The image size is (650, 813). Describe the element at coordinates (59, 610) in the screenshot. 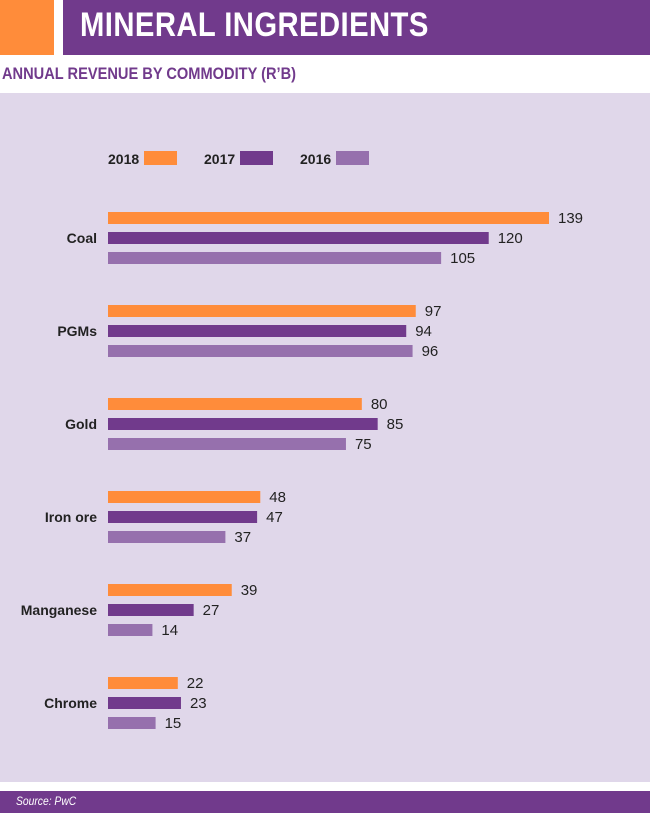

I see `category-label: Manganese` at that location.